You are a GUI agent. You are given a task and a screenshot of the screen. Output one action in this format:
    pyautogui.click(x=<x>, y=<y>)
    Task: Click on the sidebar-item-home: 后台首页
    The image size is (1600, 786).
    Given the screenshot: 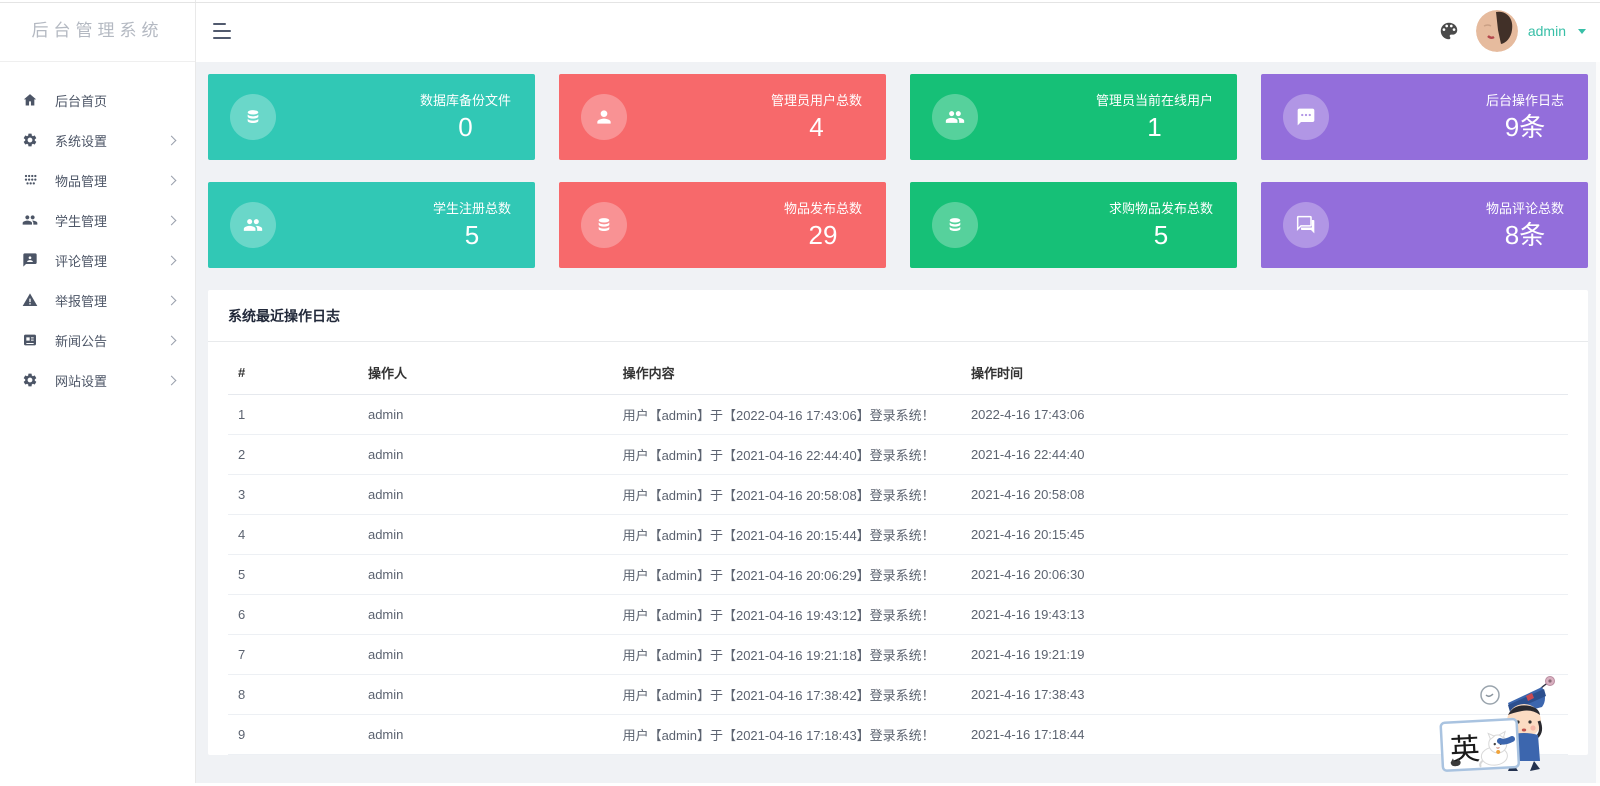 What is the action you would take?
    pyautogui.click(x=97, y=100)
    